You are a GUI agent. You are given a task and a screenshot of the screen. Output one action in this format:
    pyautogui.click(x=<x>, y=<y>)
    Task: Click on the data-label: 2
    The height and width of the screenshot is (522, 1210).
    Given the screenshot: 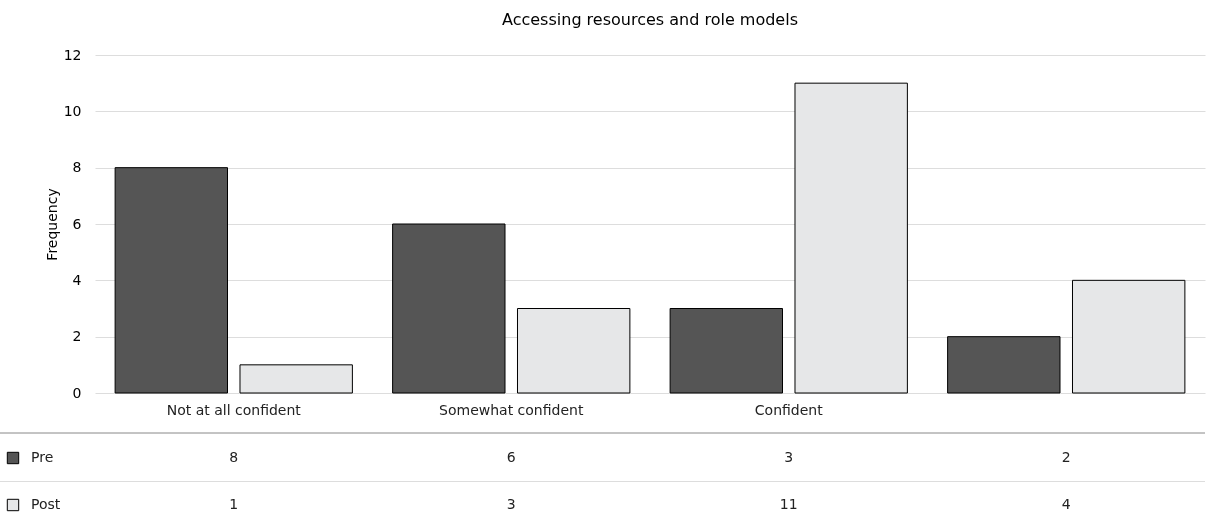 What is the action you would take?
    pyautogui.click(x=1066, y=457)
    